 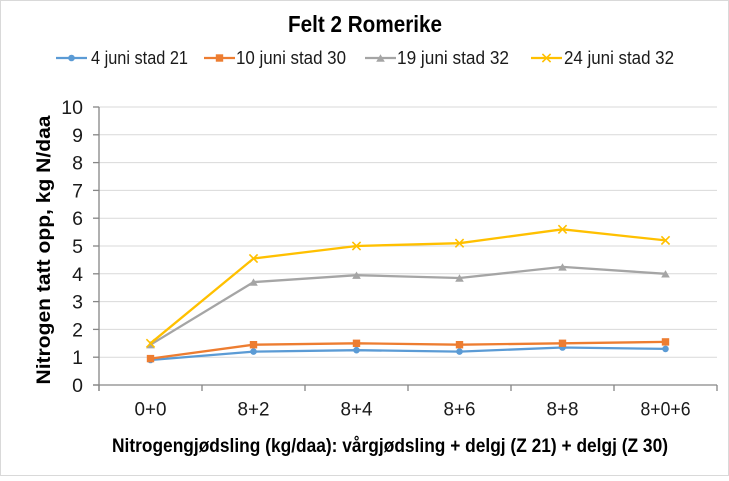 What do you see at coordinates (72, 108) in the screenshot?
I see `svg-text: 10` at bounding box center [72, 108].